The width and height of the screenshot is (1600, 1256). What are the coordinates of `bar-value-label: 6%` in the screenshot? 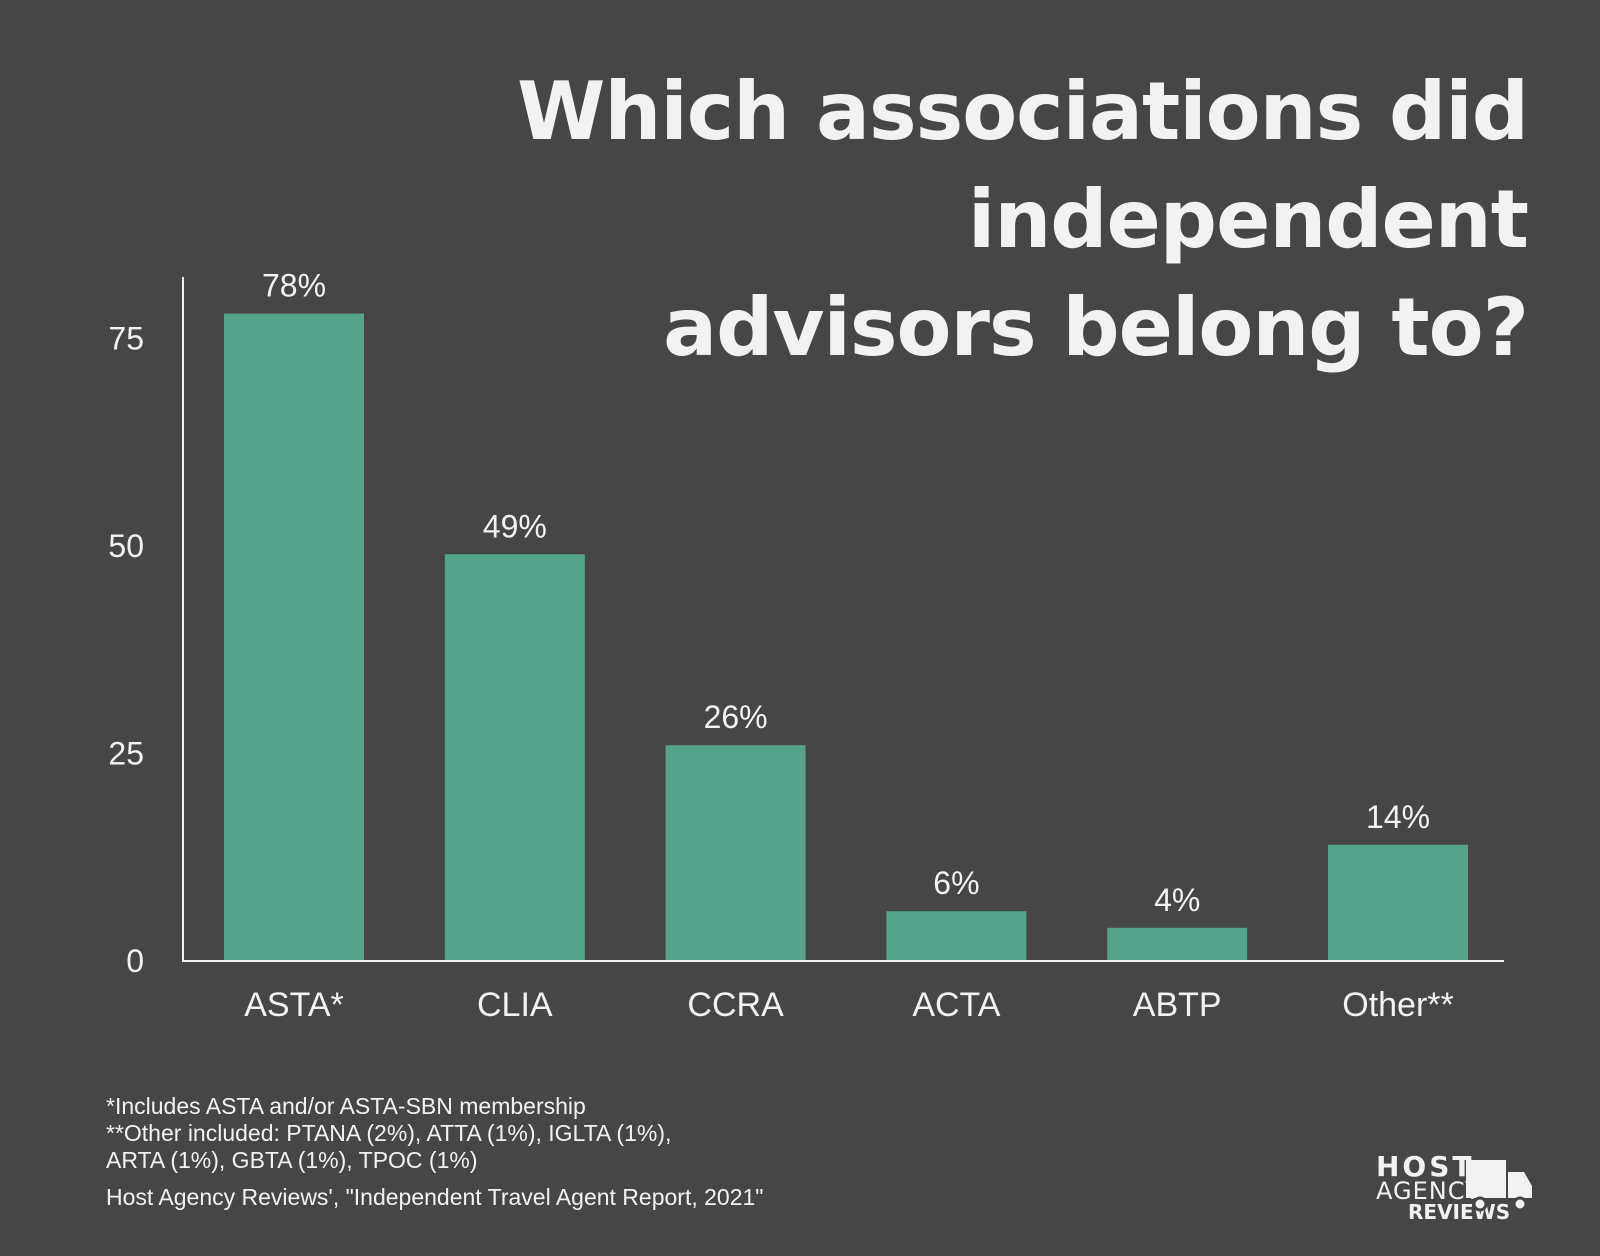 It's located at (956, 883).